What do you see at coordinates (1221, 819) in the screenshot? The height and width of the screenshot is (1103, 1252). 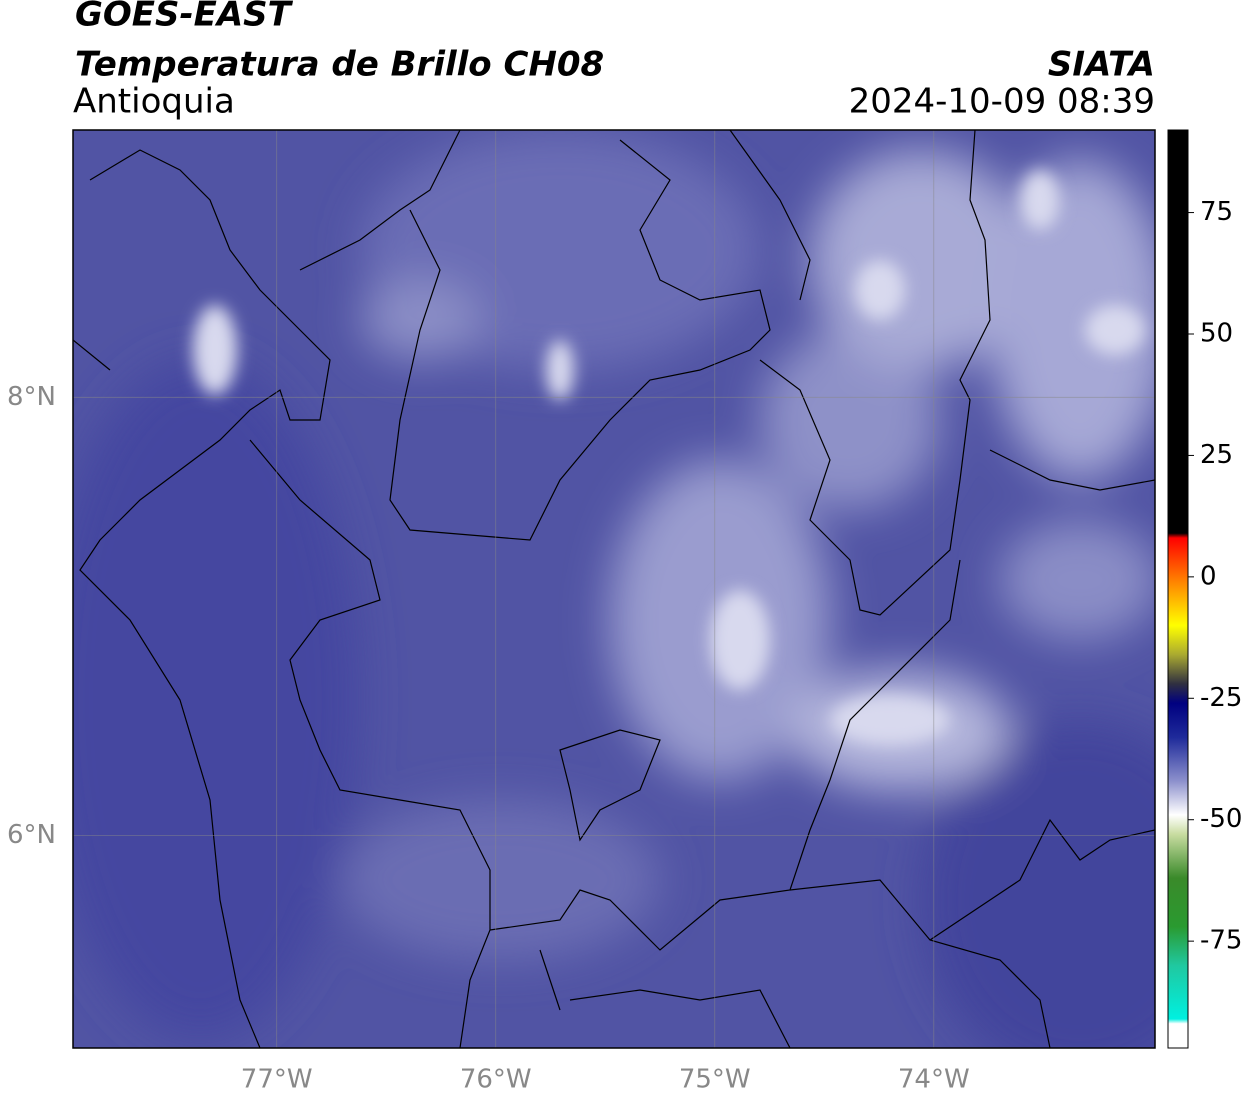 I see `colorbar-tick-label: -50` at bounding box center [1221, 819].